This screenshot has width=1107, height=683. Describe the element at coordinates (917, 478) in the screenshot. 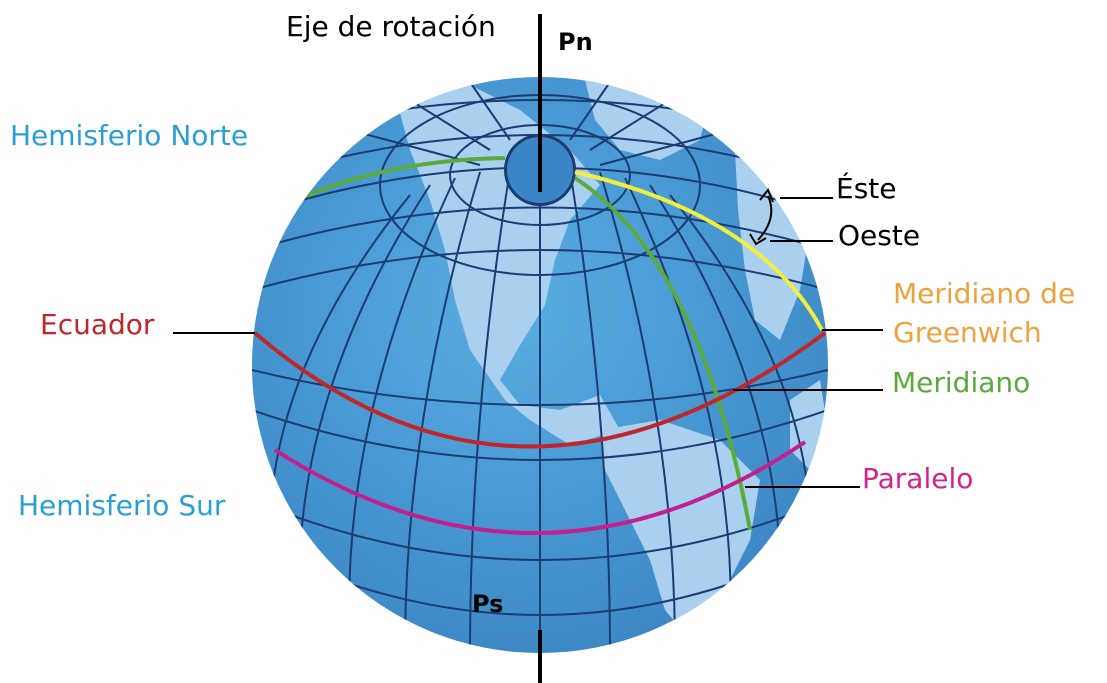

I see `parallel-label: Paralelo` at that location.